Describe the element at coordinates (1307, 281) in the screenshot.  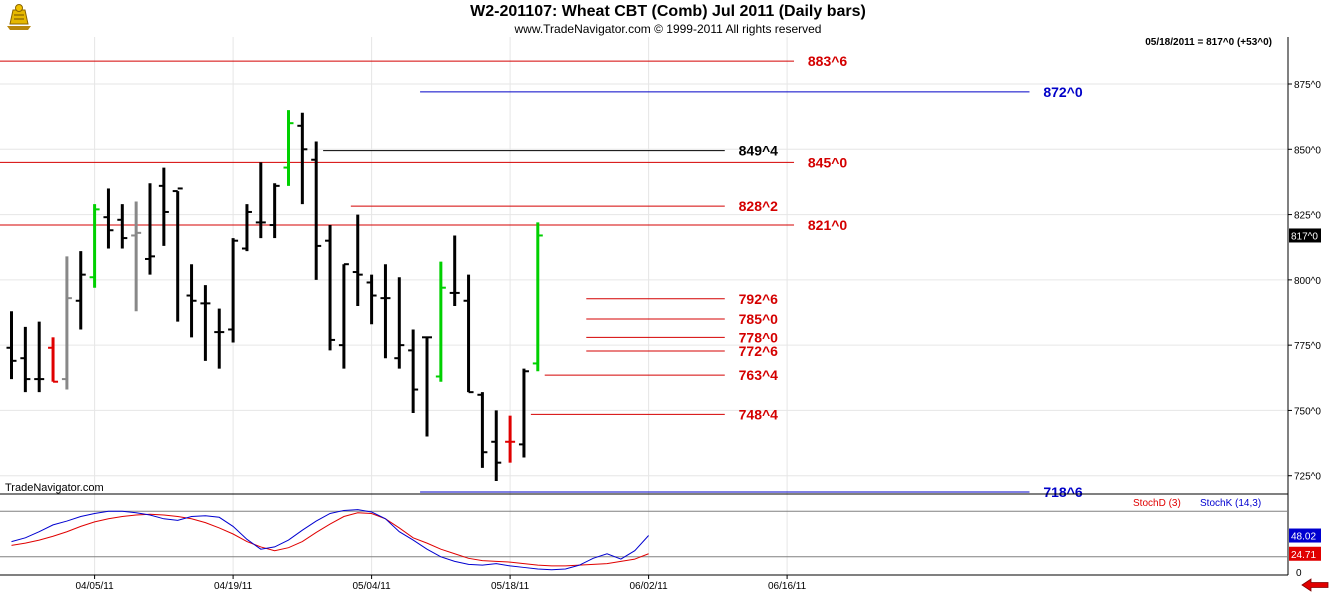
I see `price-tick-label: 800^0` at that location.